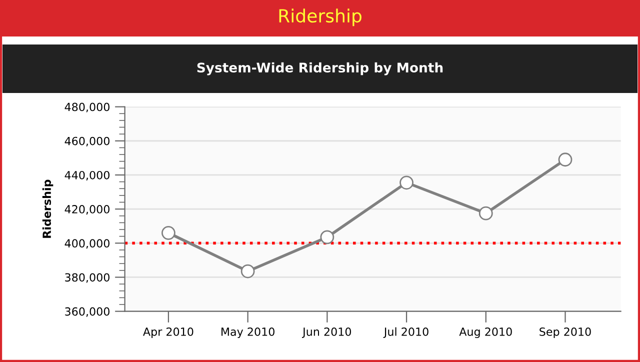 The height and width of the screenshot is (362, 640). I want to click on x-tick-label: Aug 2010, so click(485, 332).